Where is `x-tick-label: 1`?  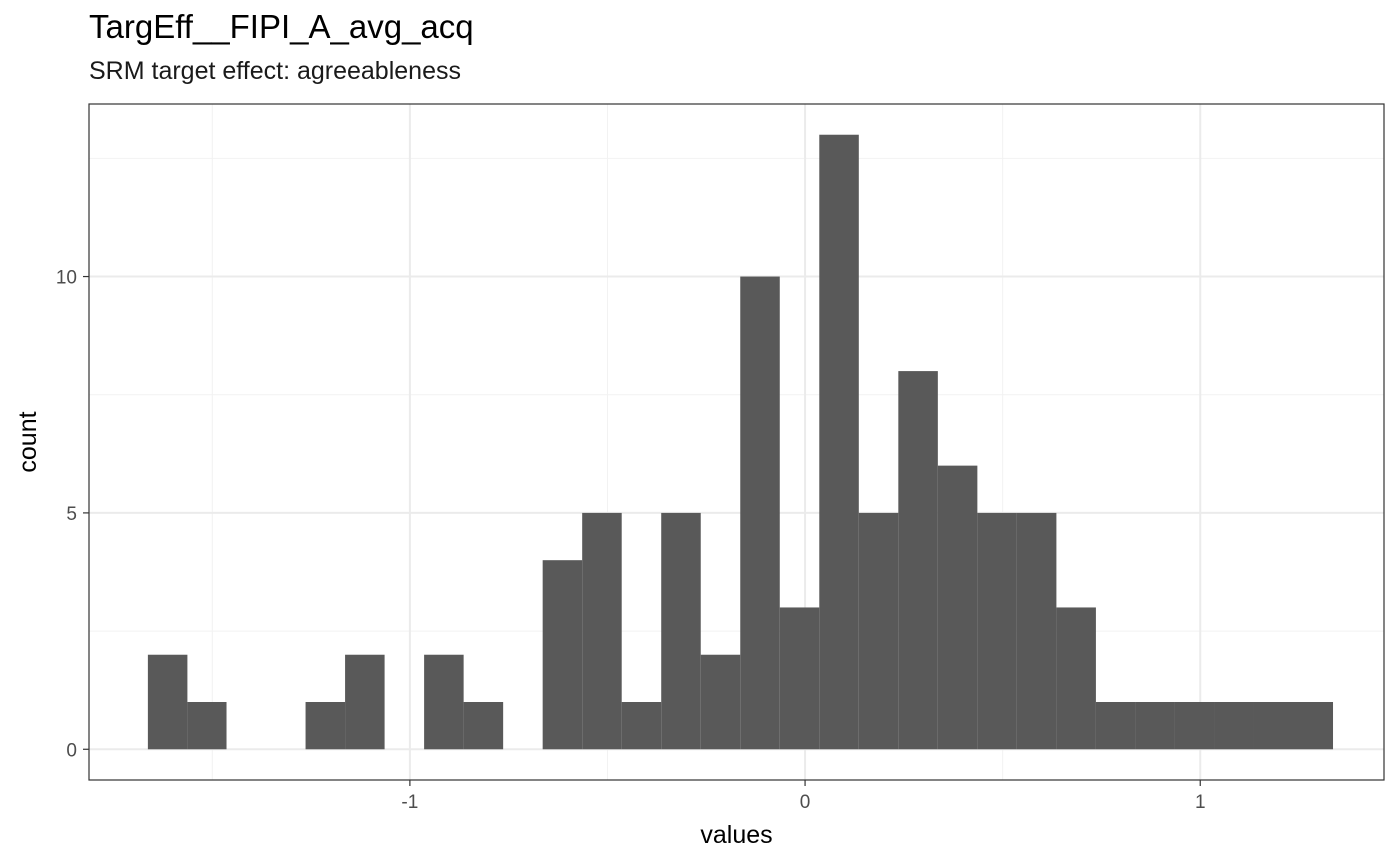
x-tick-label: 1 is located at coordinates (1200, 802).